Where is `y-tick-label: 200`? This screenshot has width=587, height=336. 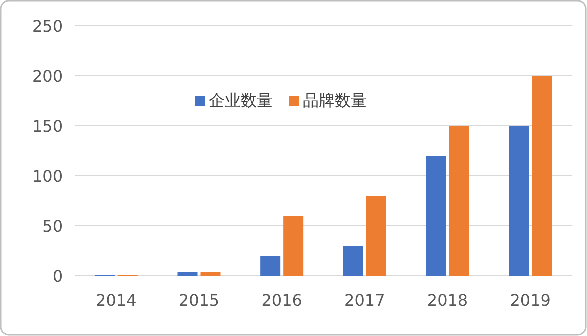
y-tick-label: 200 is located at coordinates (47, 76).